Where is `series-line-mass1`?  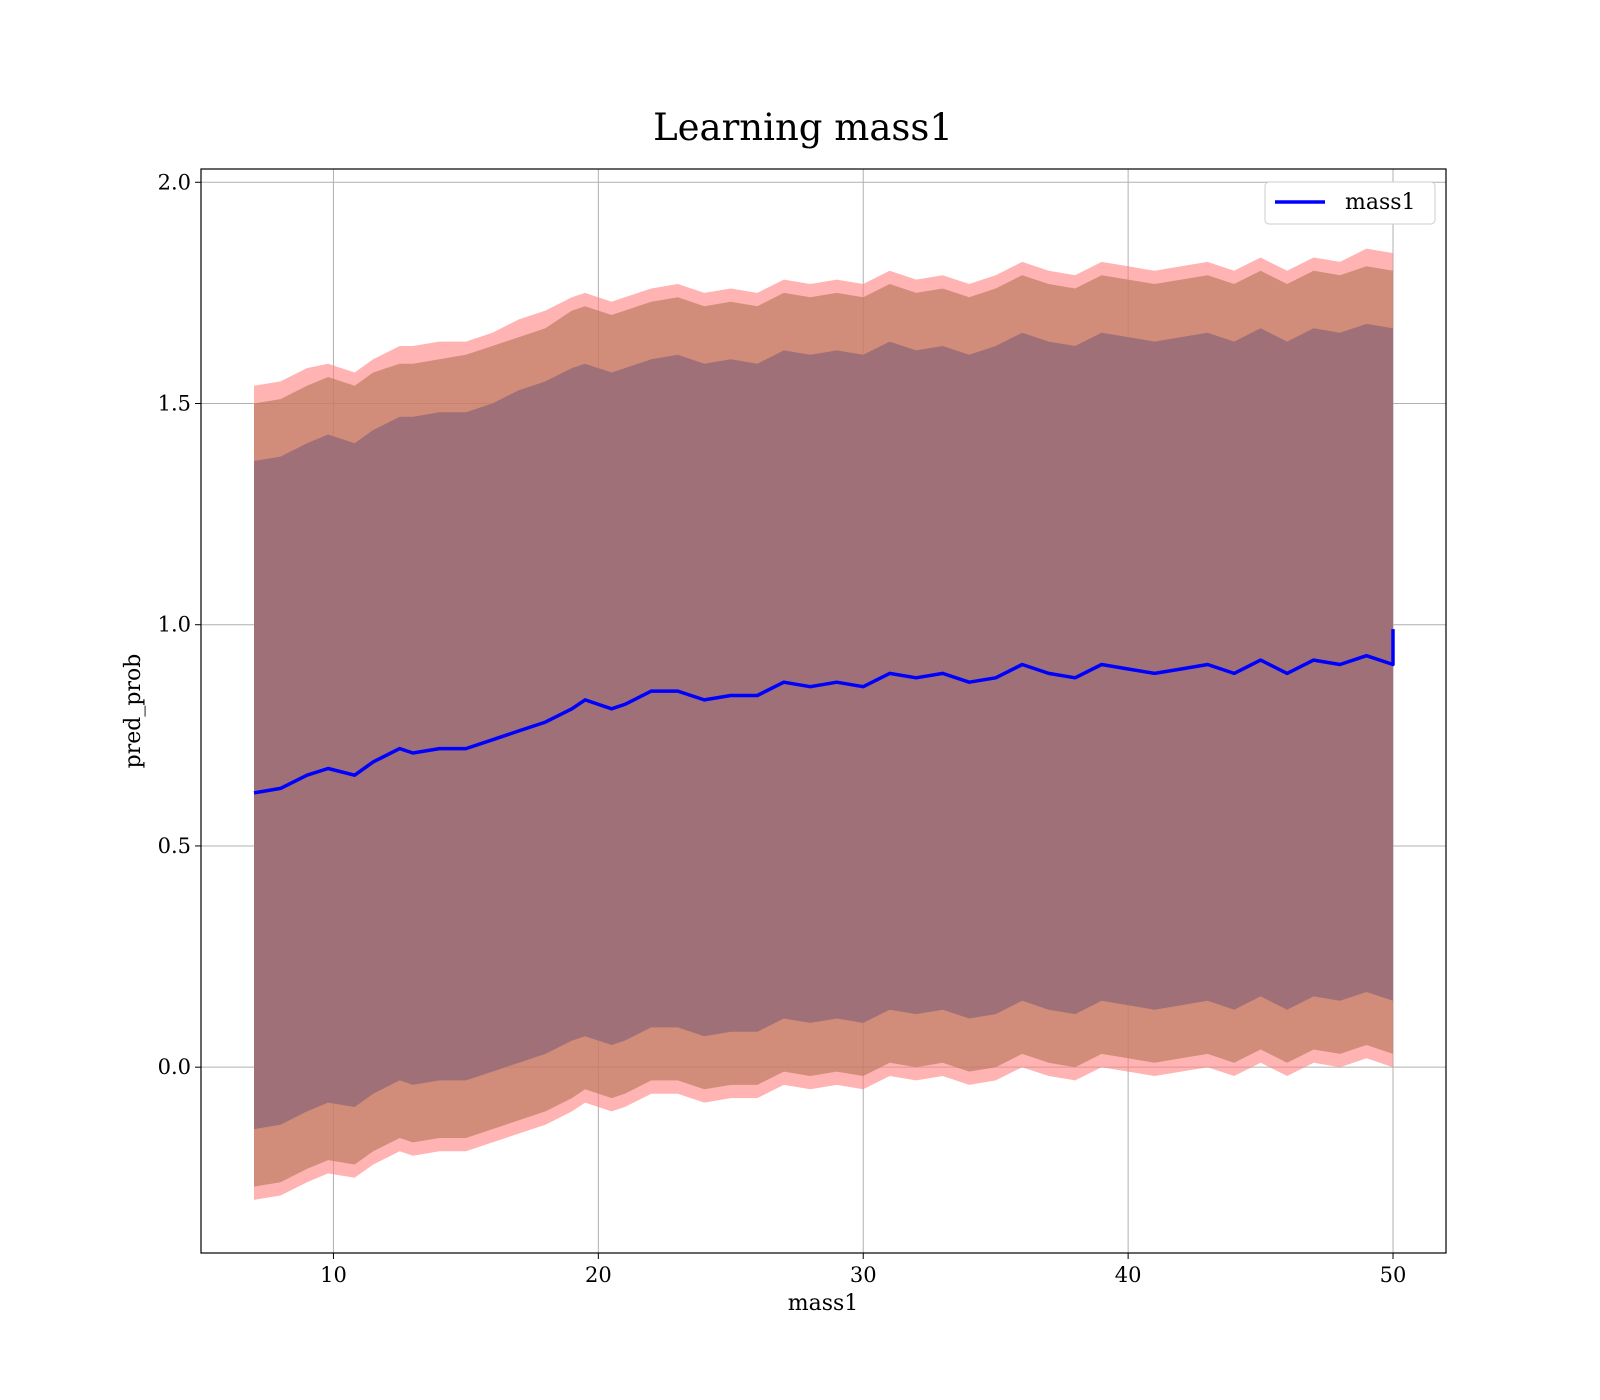 series-line-mass1 is located at coordinates (824, 712).